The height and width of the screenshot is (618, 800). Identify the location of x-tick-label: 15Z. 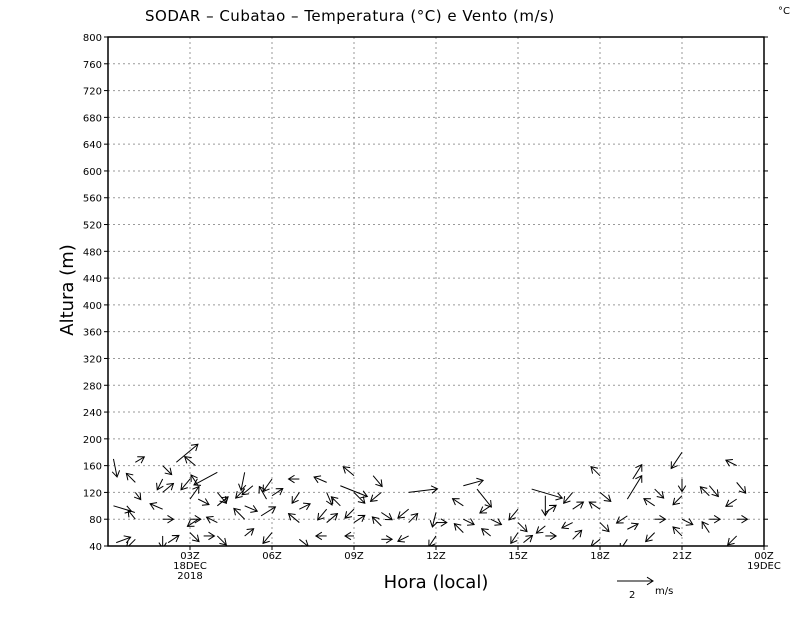
(518, 556).